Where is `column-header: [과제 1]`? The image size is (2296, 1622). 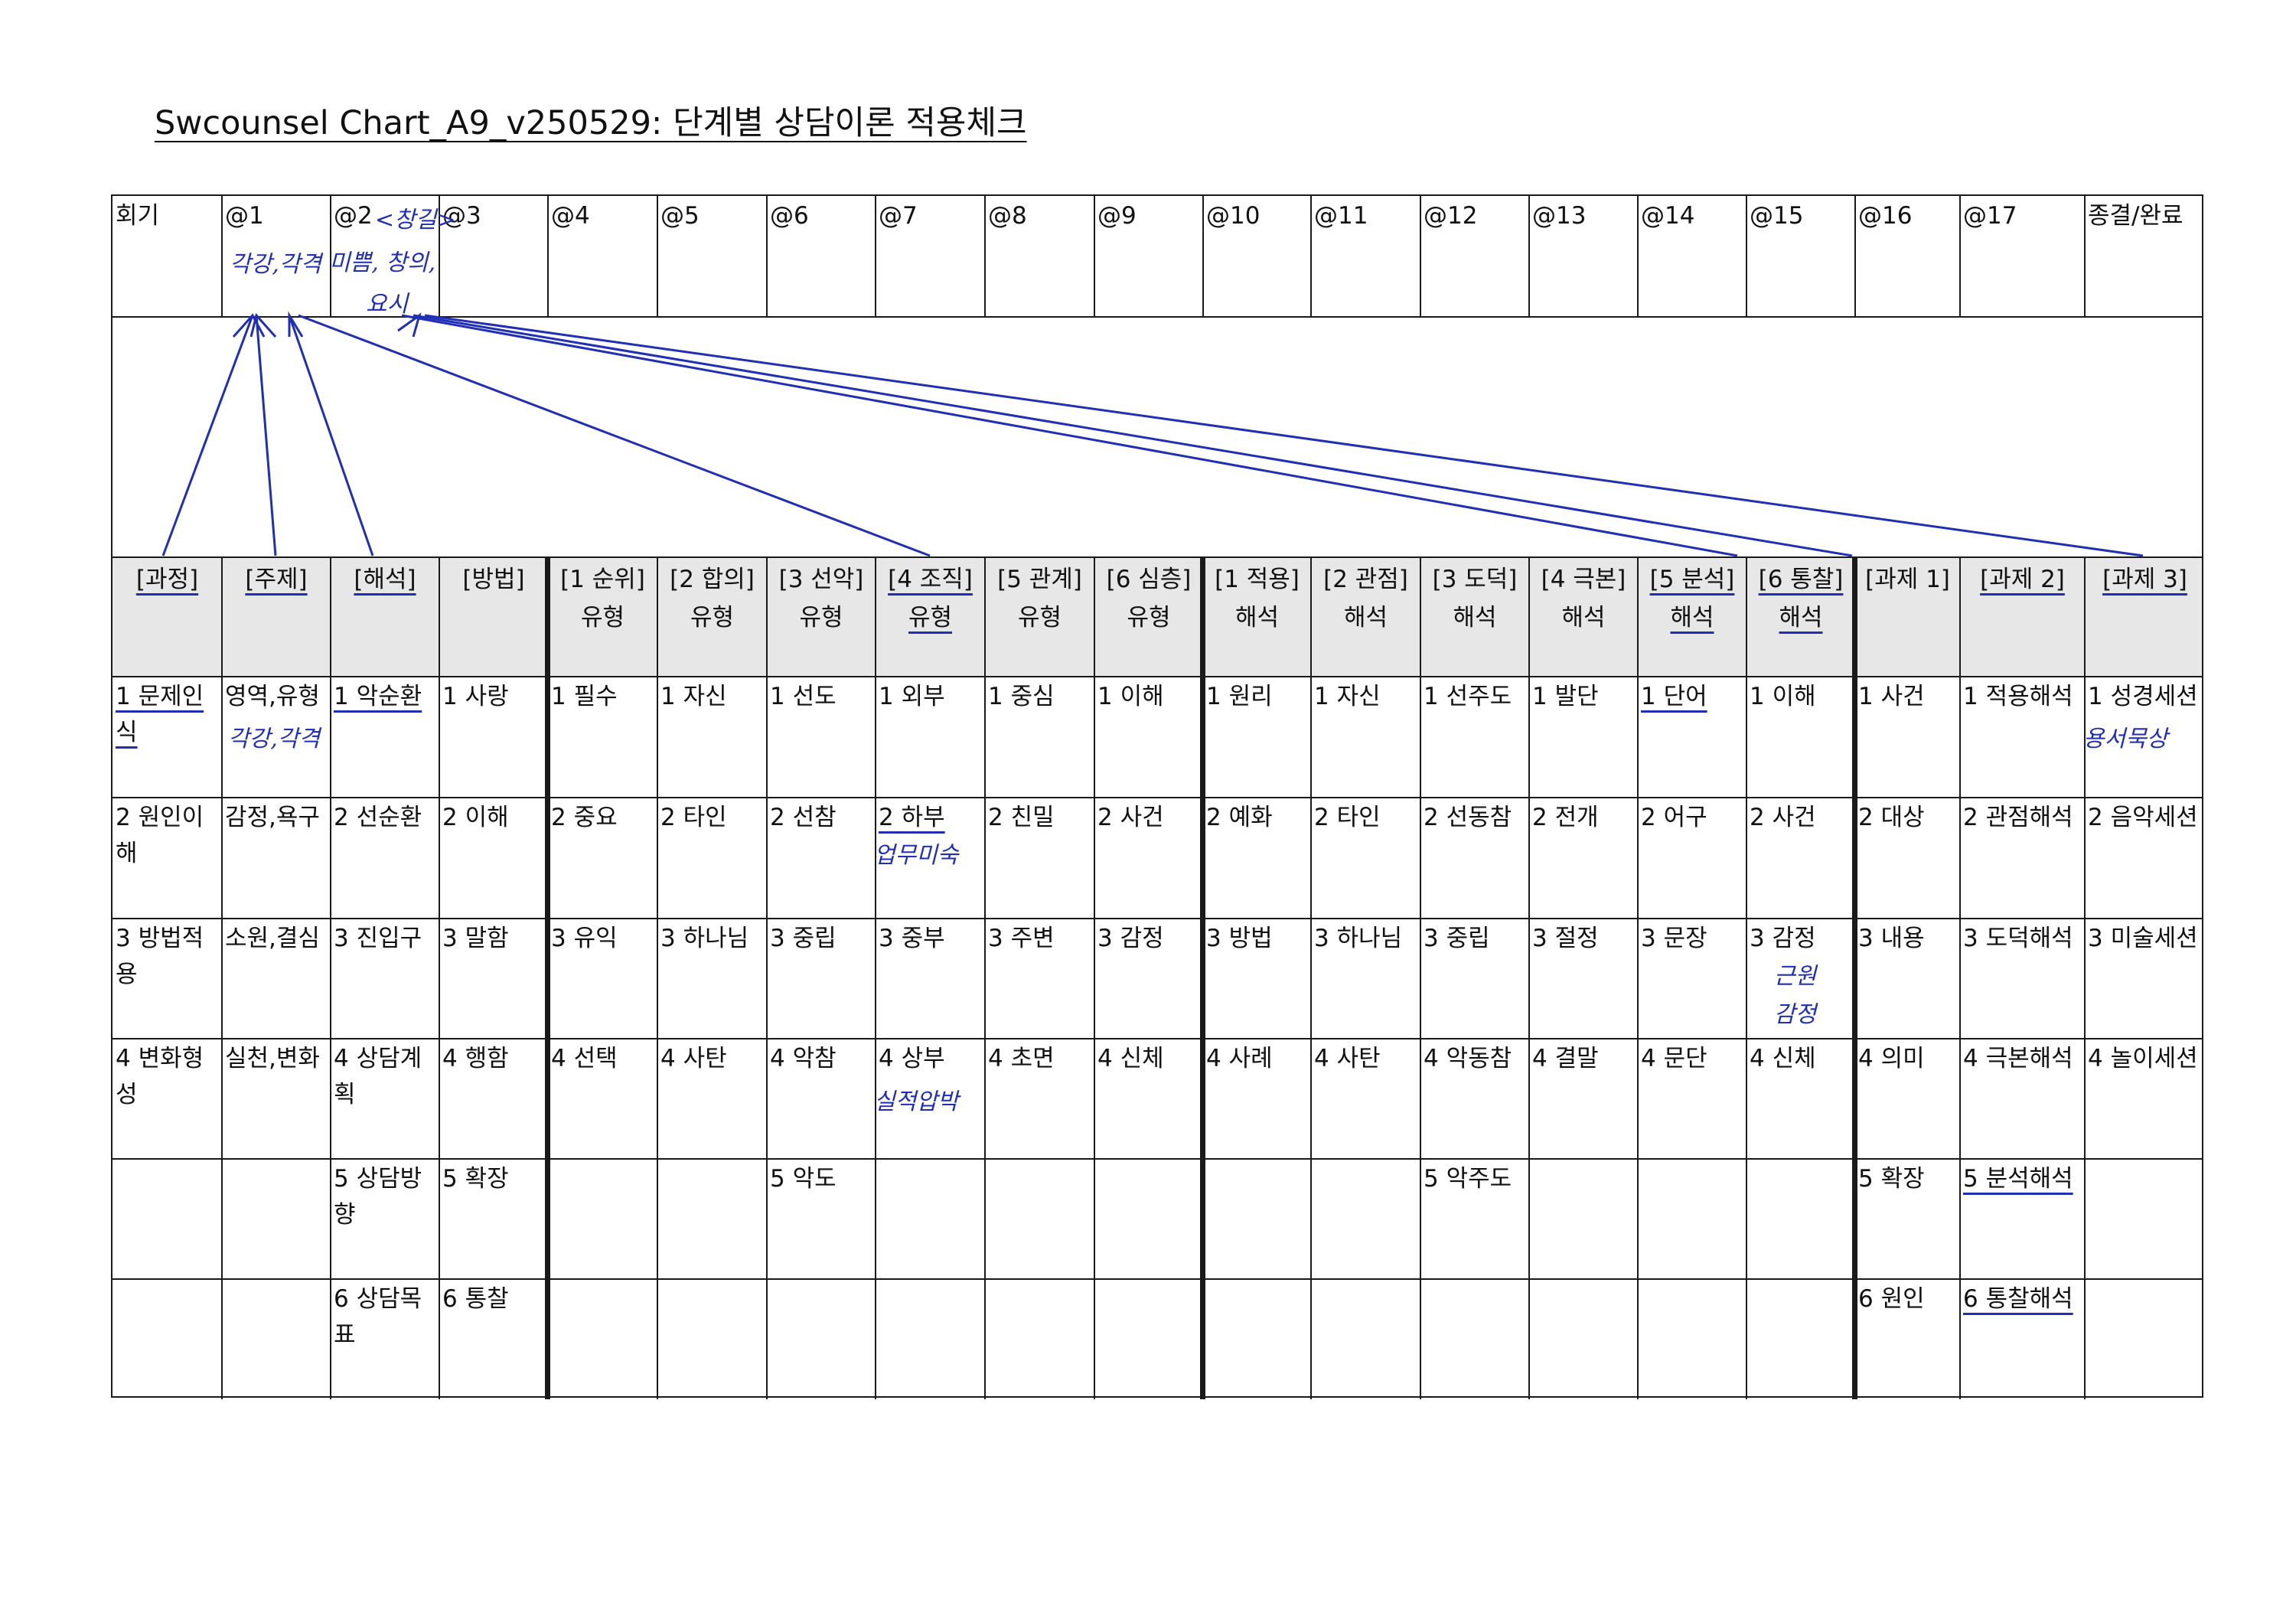
column-header: [과제 1] is located at coordinates (1907, 617).